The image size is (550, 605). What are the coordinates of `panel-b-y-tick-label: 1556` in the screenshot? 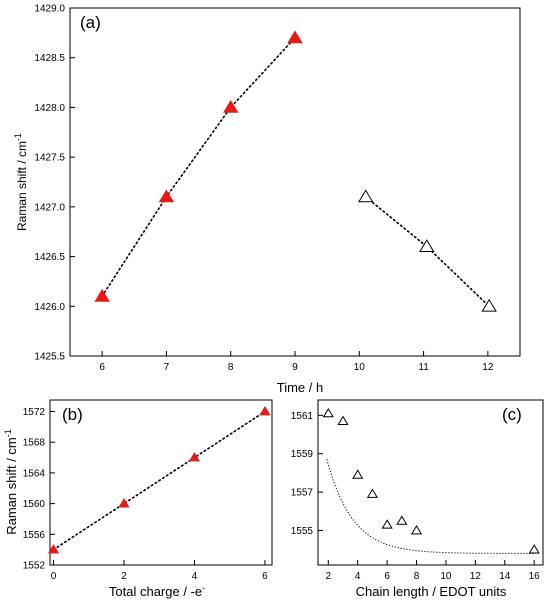 It's located at (34, 535).